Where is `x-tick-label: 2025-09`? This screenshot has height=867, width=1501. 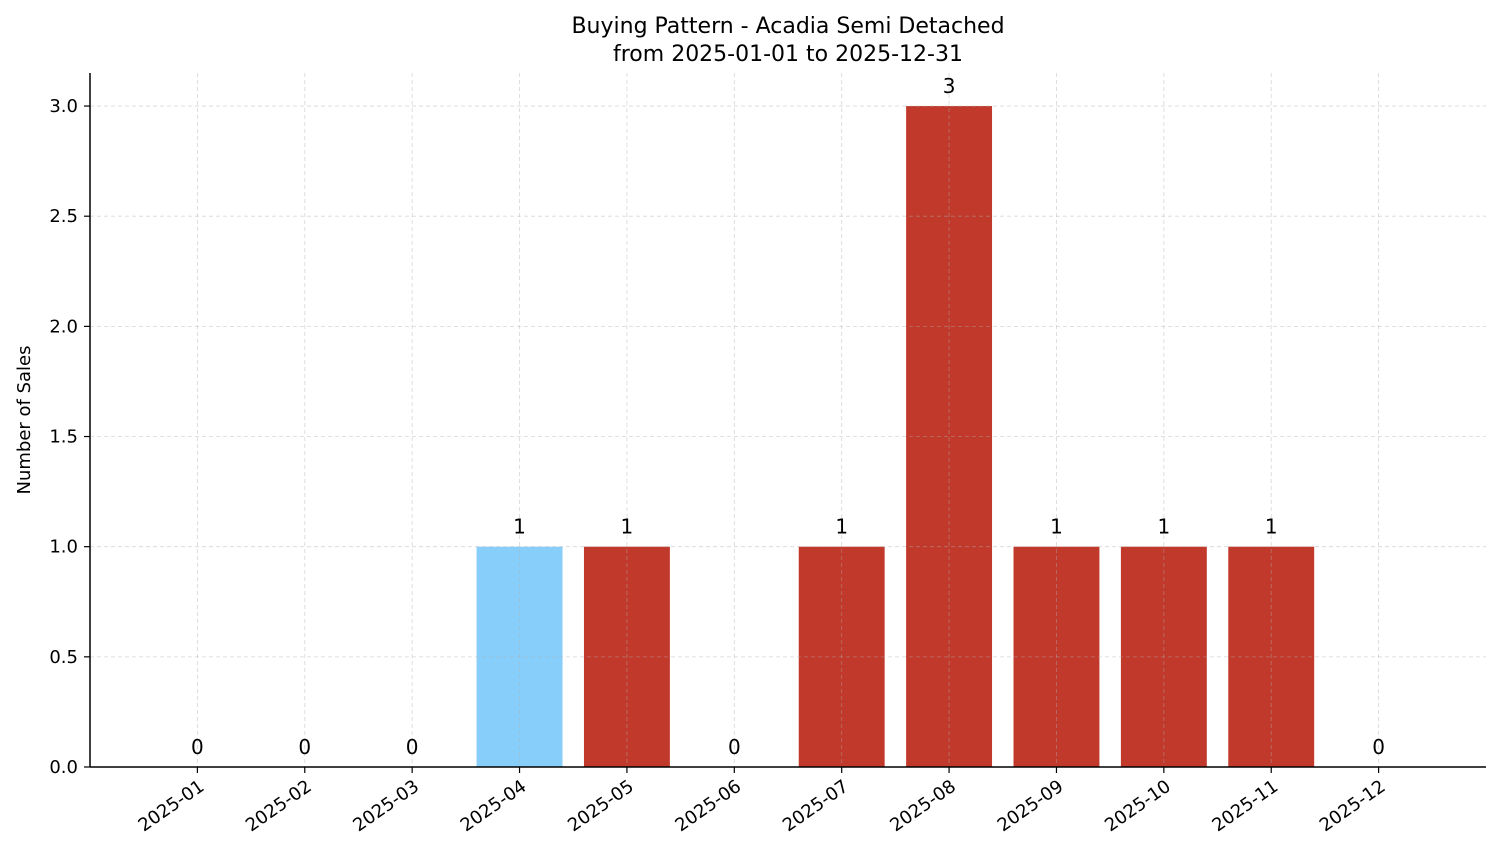 x-tick-label: 2025-09 is located at coordinates (1031, 806).